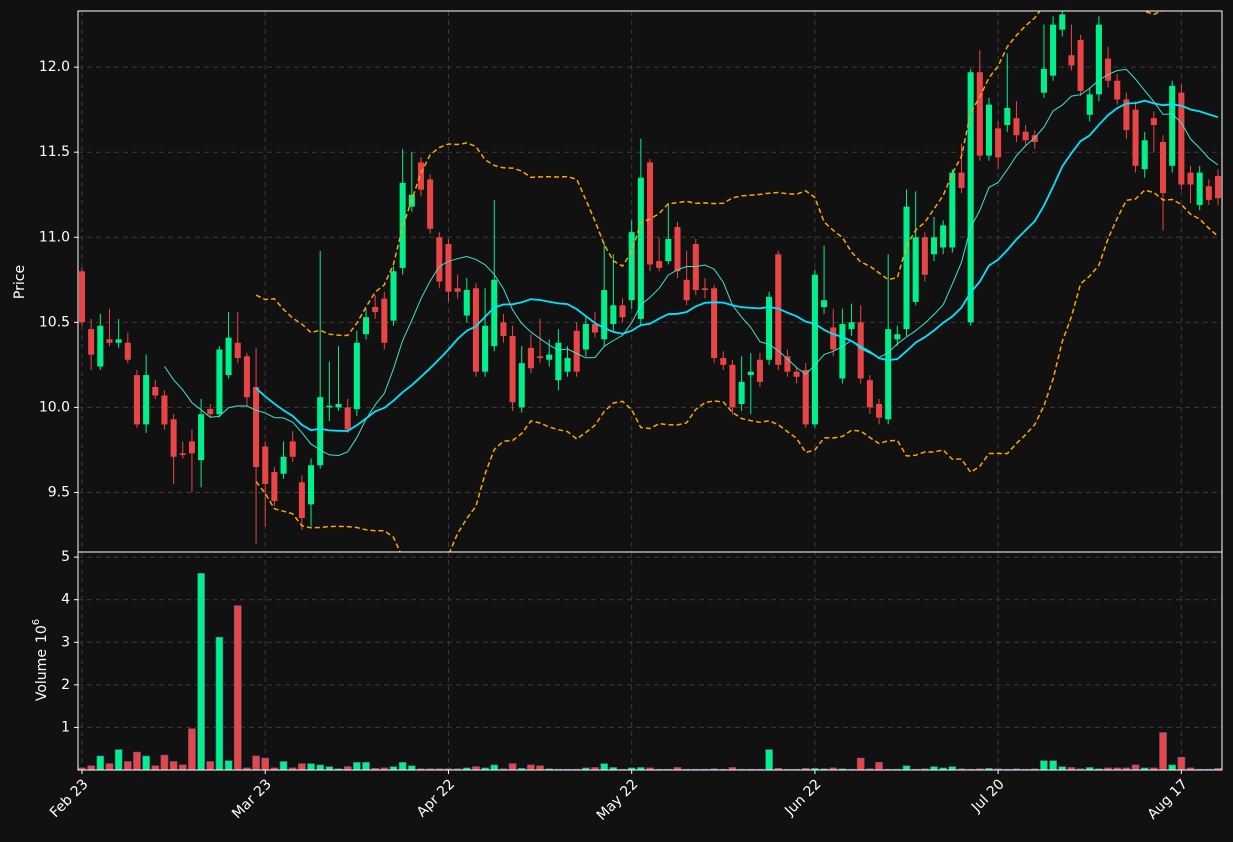 The image size is (1233, 842). Describe the element at coordinates (54, 152) in the screenshot. I see `y-tick-label: 11.5` at that location.